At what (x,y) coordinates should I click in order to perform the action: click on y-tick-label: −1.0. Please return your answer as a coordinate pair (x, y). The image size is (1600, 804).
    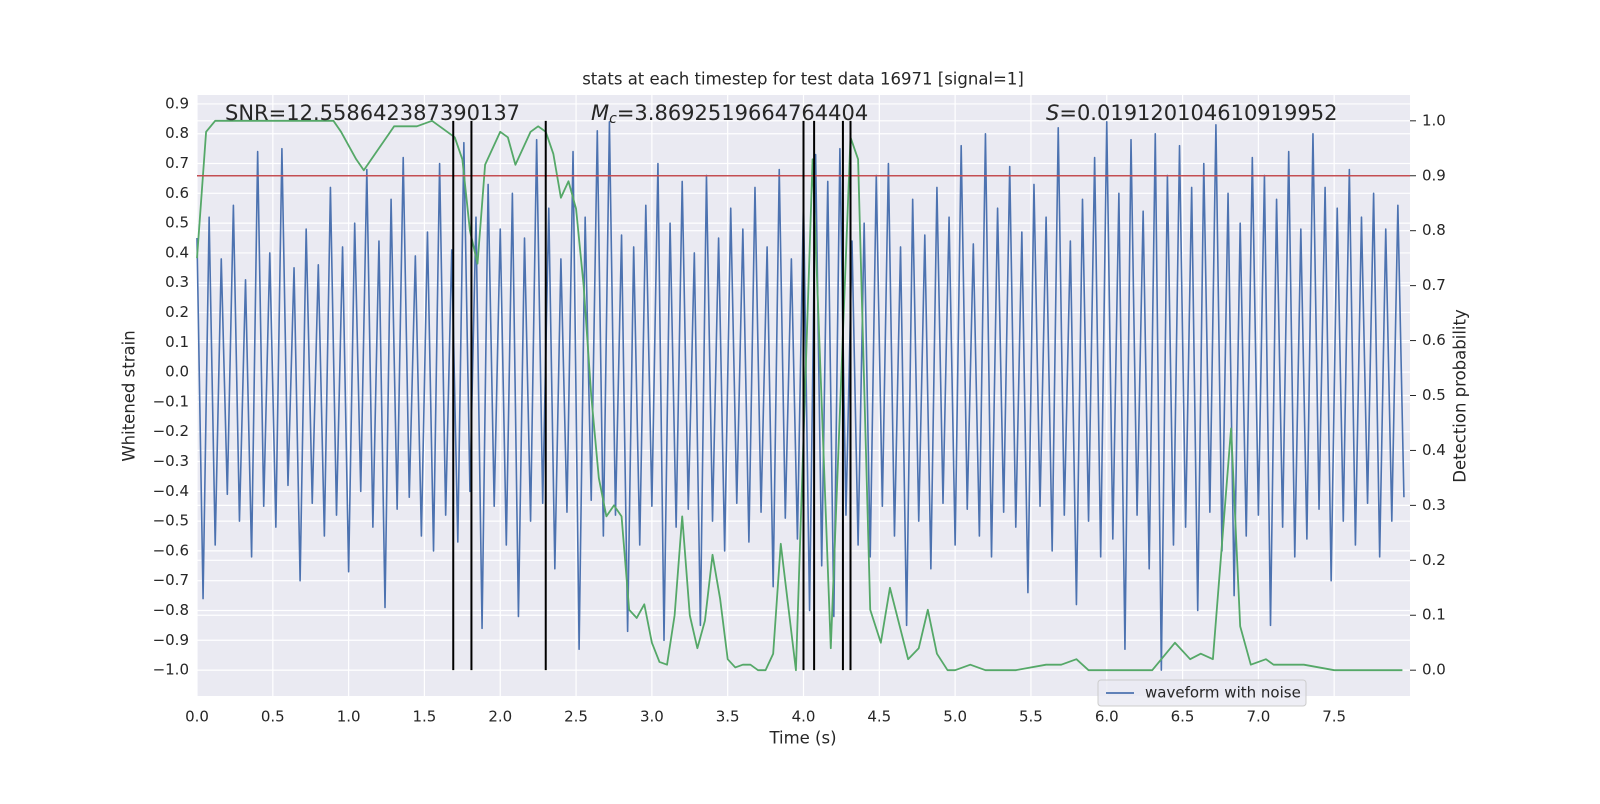
    Looking at the image, I should click on (171, 670).